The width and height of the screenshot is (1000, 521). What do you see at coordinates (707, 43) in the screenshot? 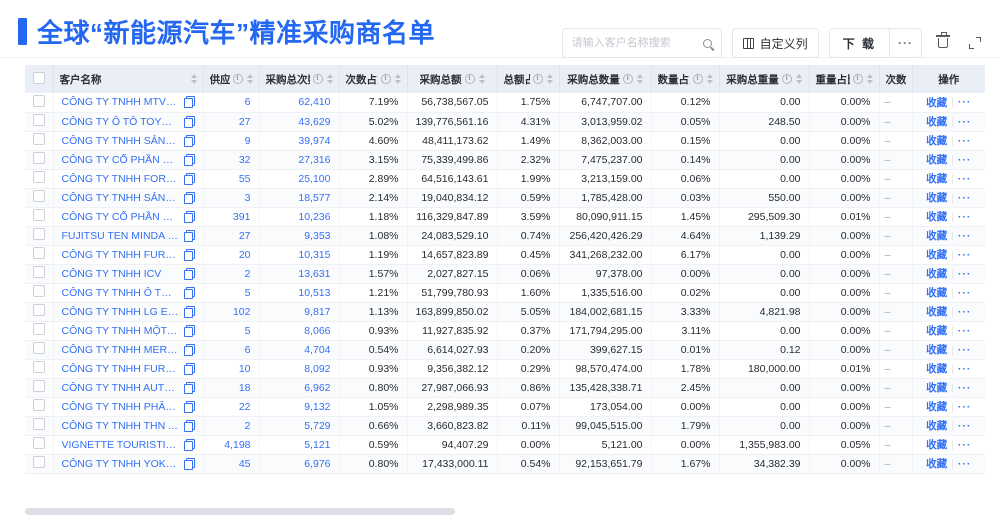
I see `search-icon` at bounding box center [707, 43].